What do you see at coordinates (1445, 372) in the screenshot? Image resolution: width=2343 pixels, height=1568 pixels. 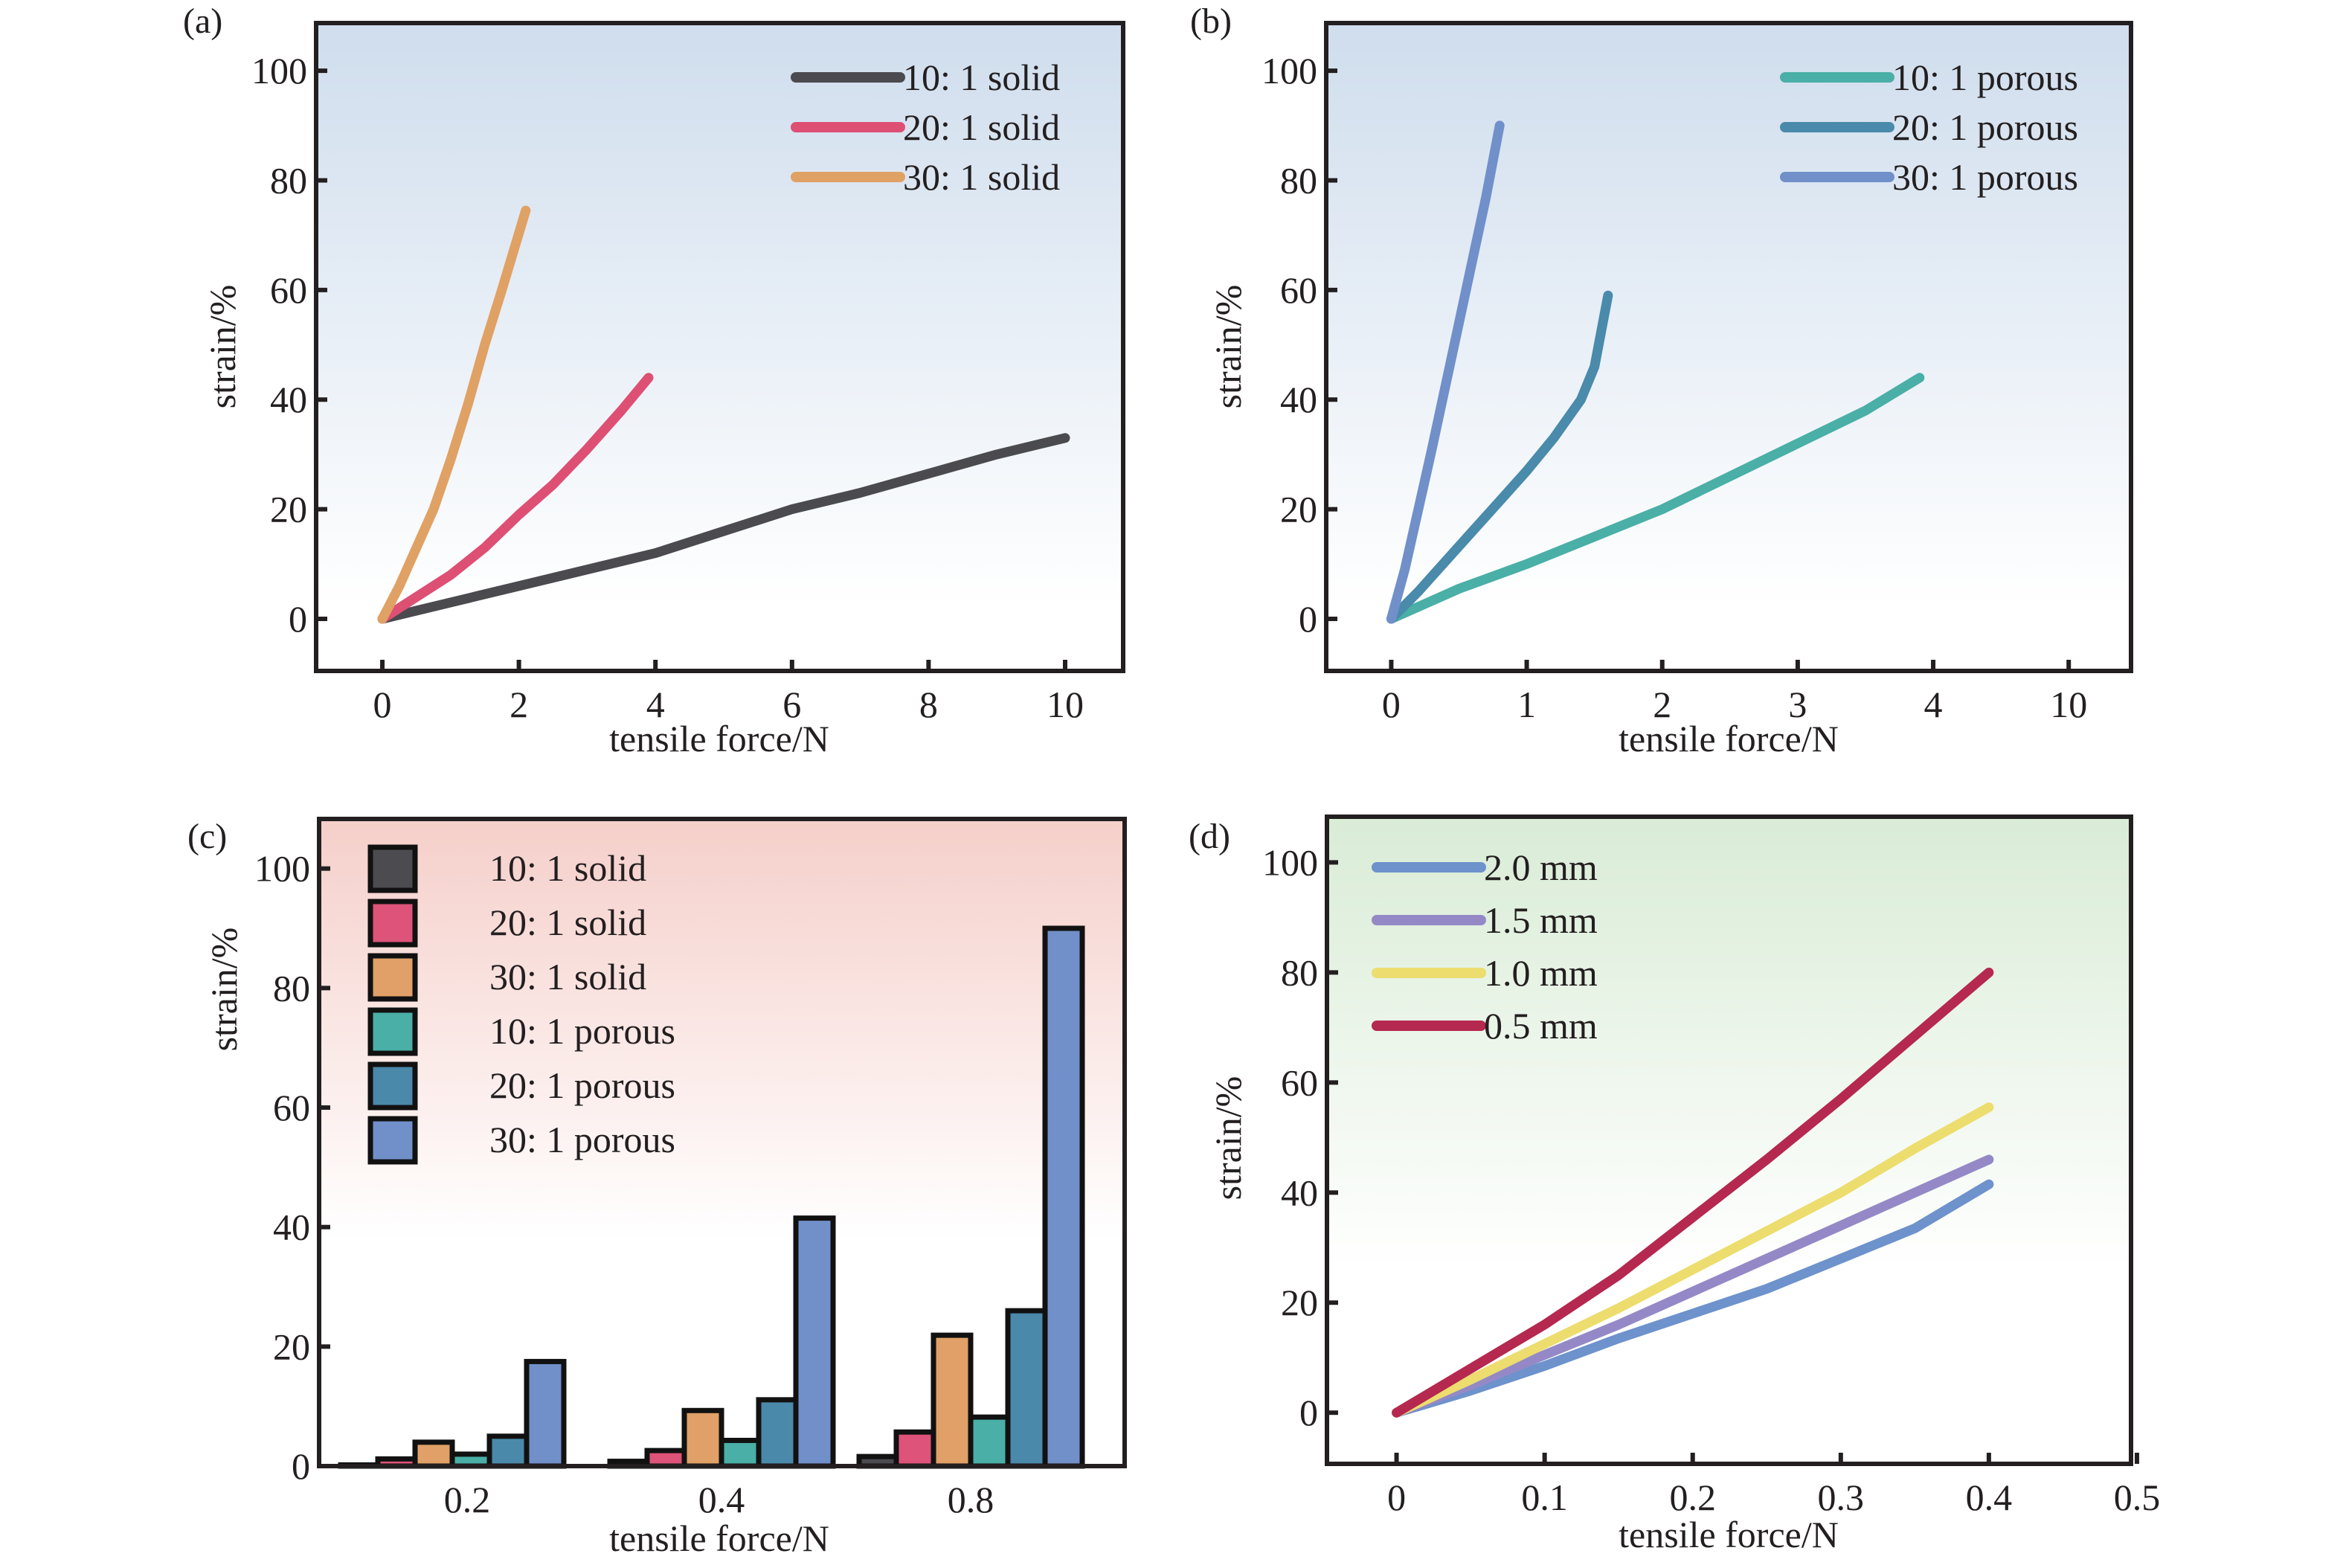 I see `series-line-30-1-porous` at bounding box center [1445, 372].